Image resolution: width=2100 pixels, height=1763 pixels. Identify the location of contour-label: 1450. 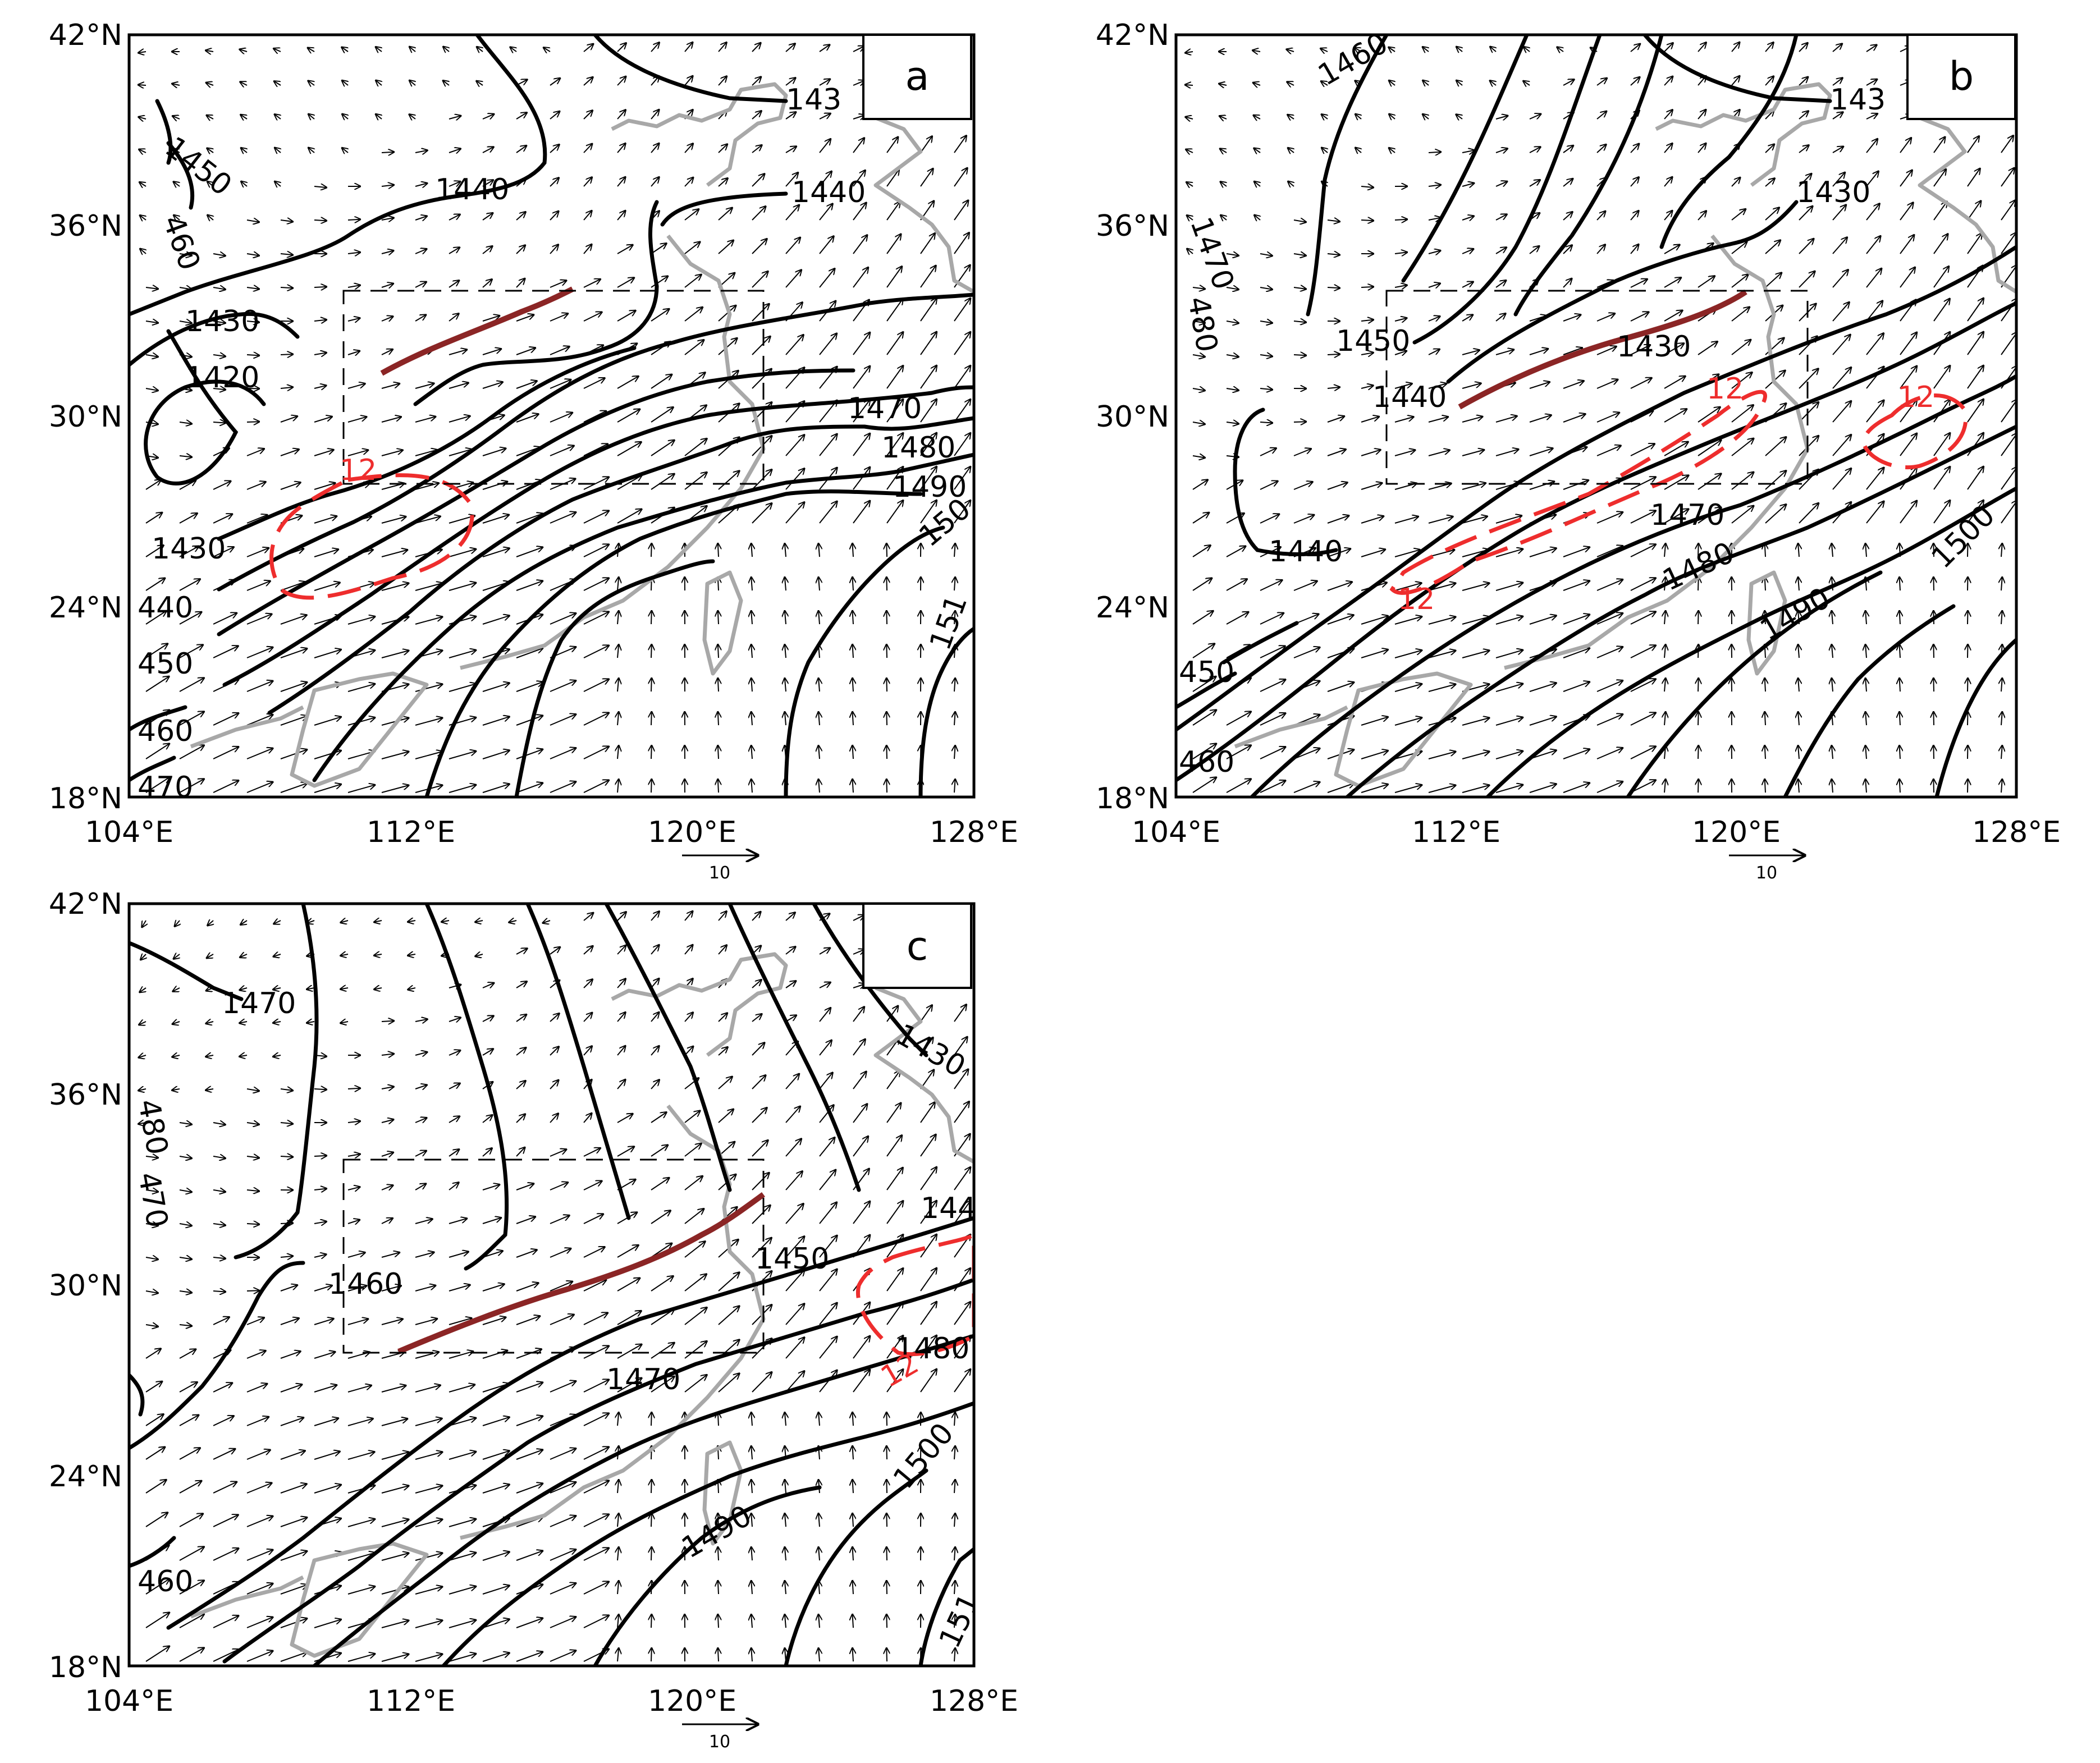
(198, 166).